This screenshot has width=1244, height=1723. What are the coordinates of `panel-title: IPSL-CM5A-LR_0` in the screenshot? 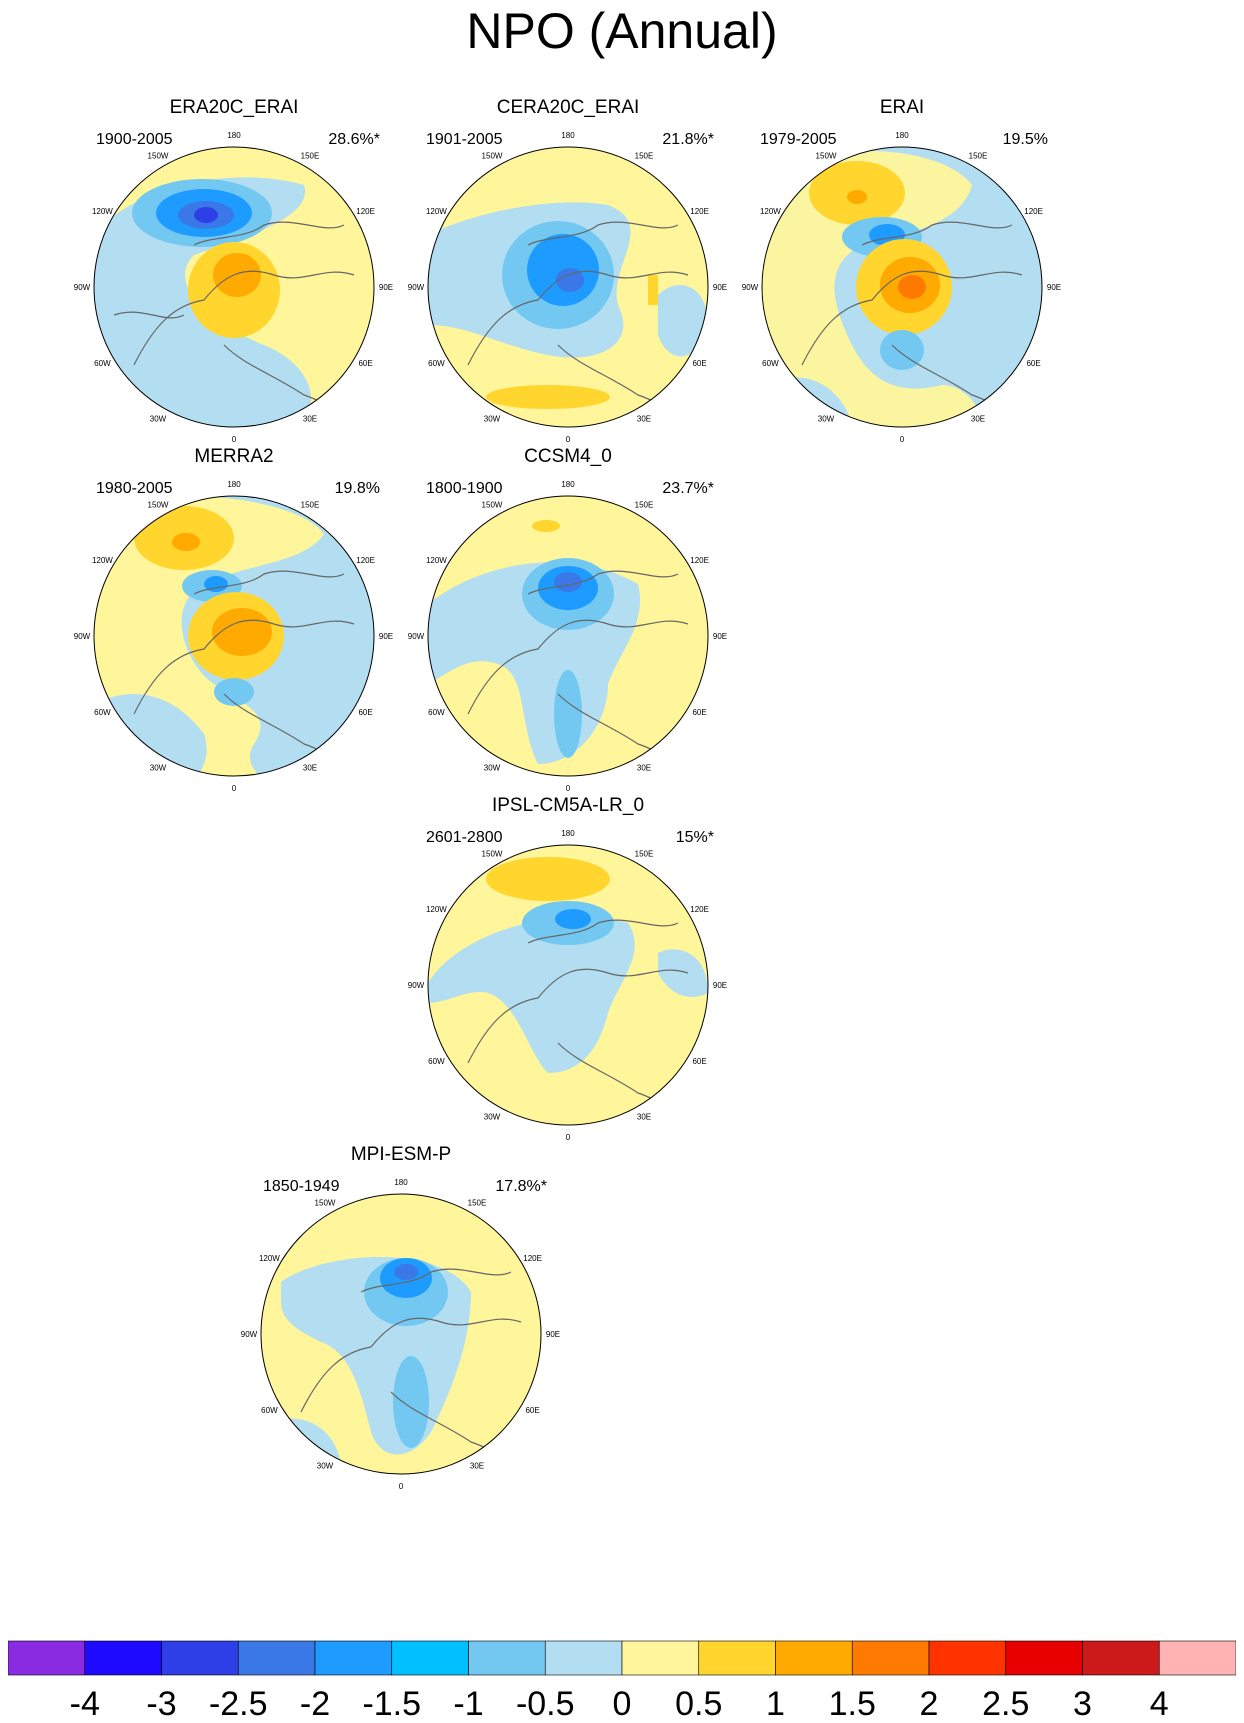 It's located at (568, 805).